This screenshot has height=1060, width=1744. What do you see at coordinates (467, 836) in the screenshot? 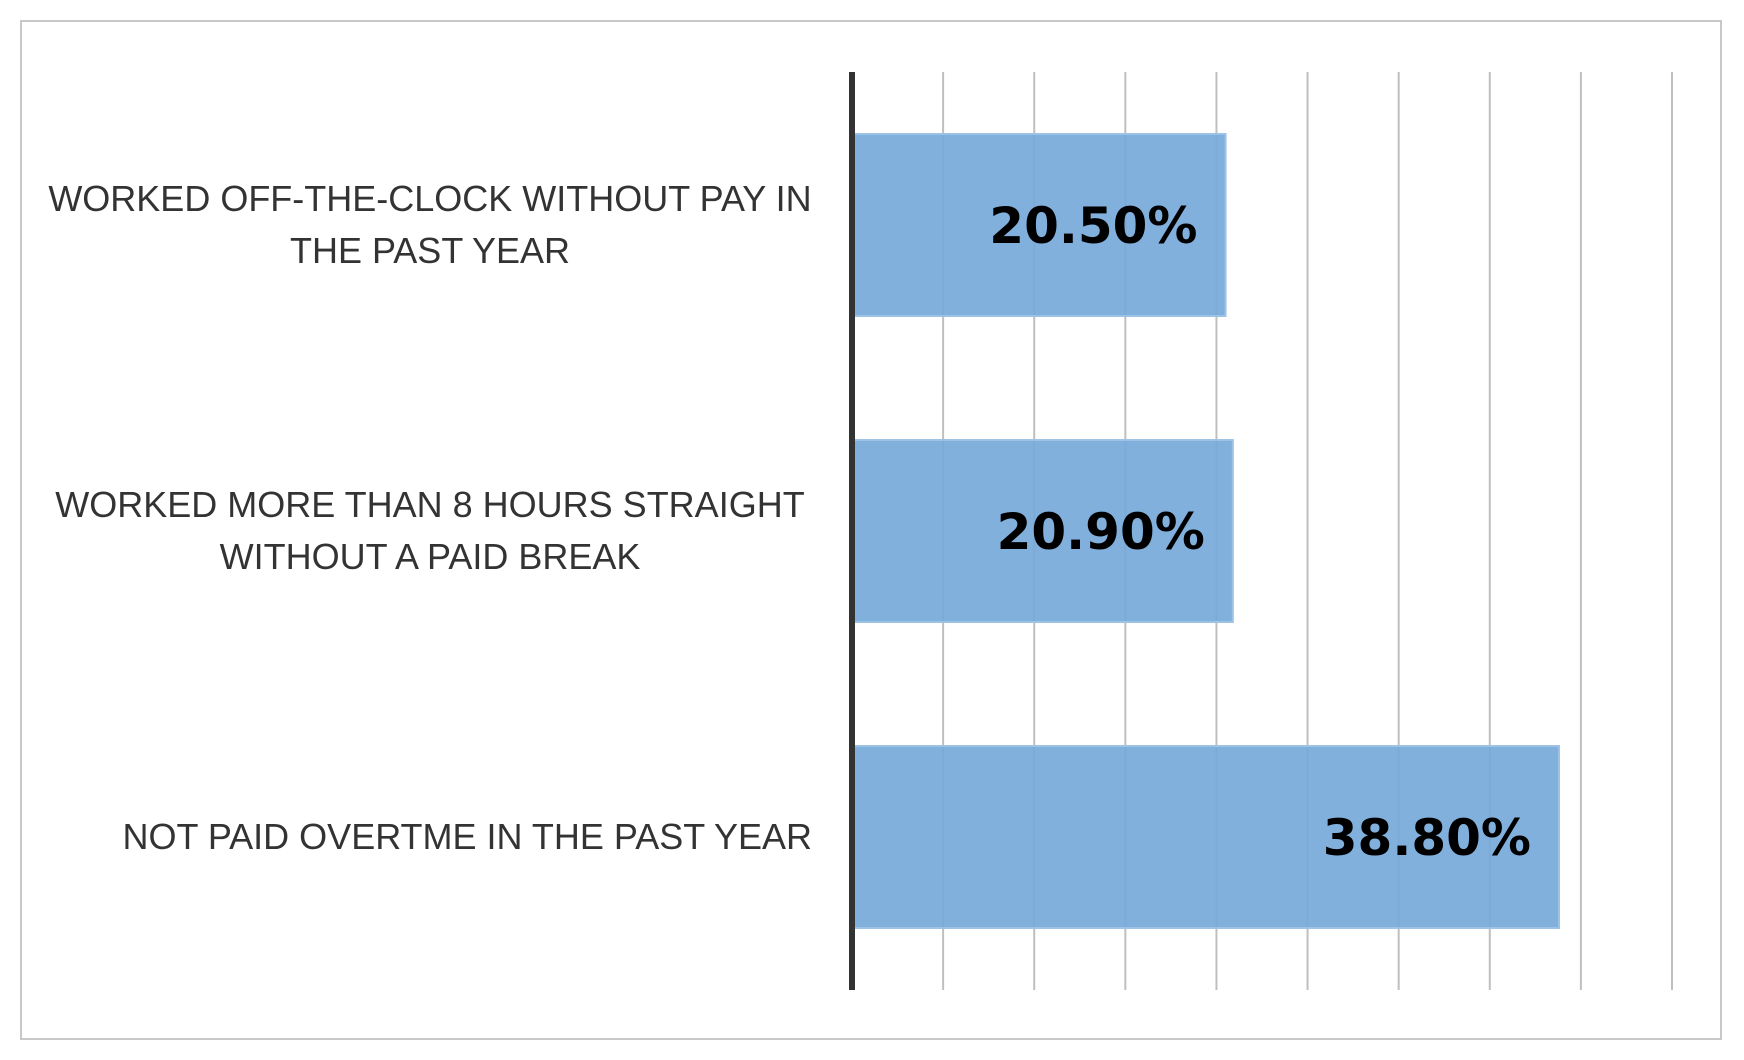
I see `category-label: NOT PAID OVERTME IN THE PAST YEAR` at bounding box center [467, 836].